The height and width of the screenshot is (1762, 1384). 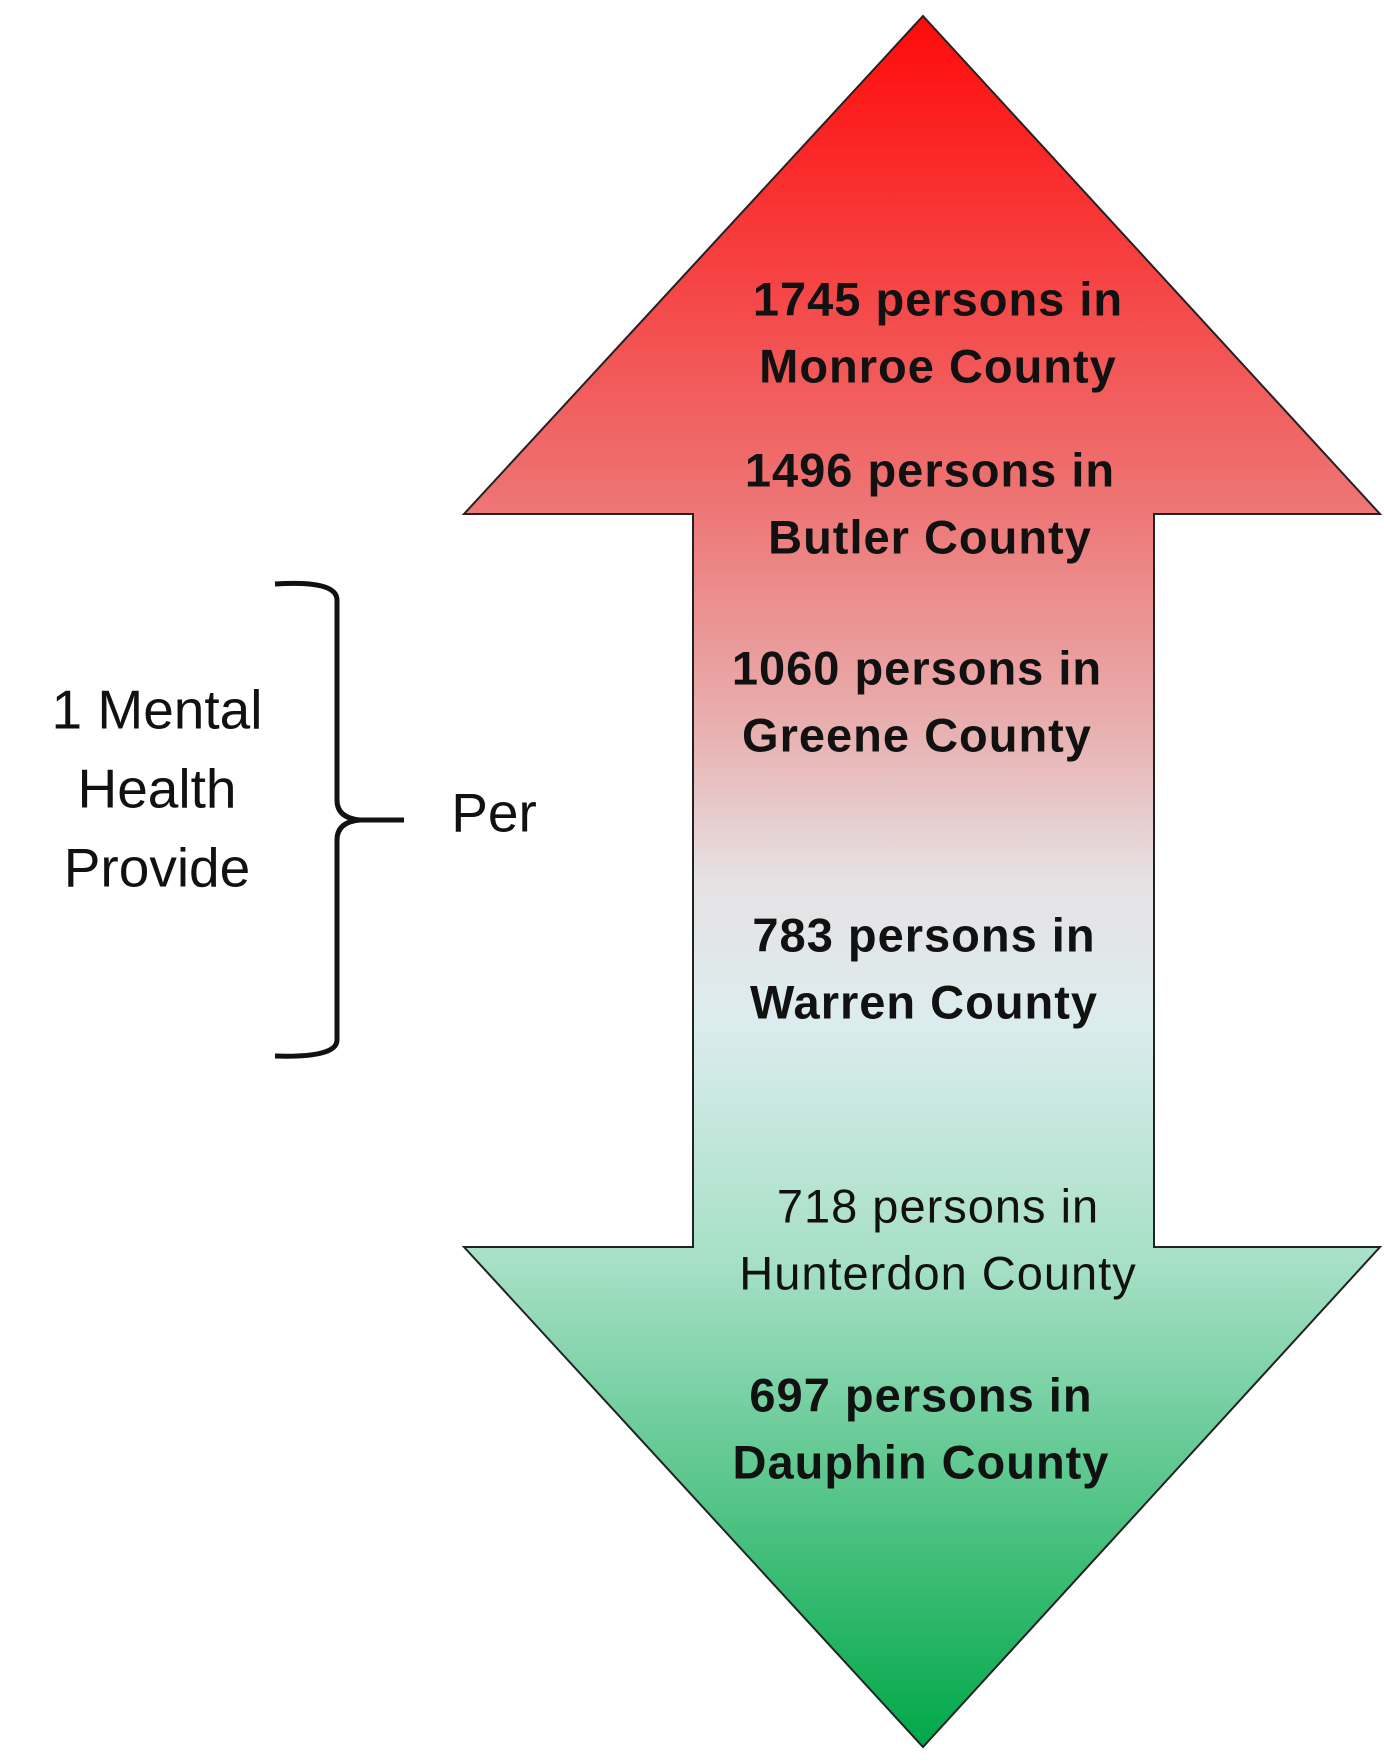 What do you see at coordinates (921, 1461) in the screenshot?
I see `item-line: Dauphin County` at bounding box center [921, 1461].